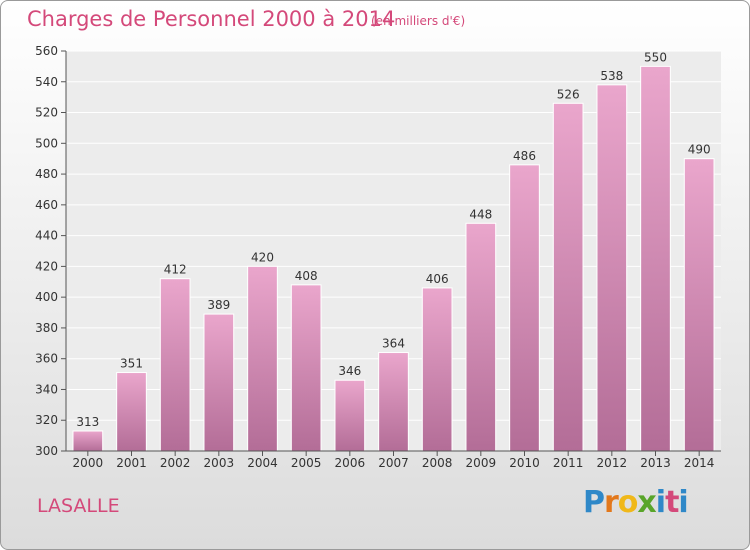 The image size is (750, 550). What do you see at coordinates (46, 113) in the screenshot?
I see `y-tick-label: 520` at bounding box center [46, 113].